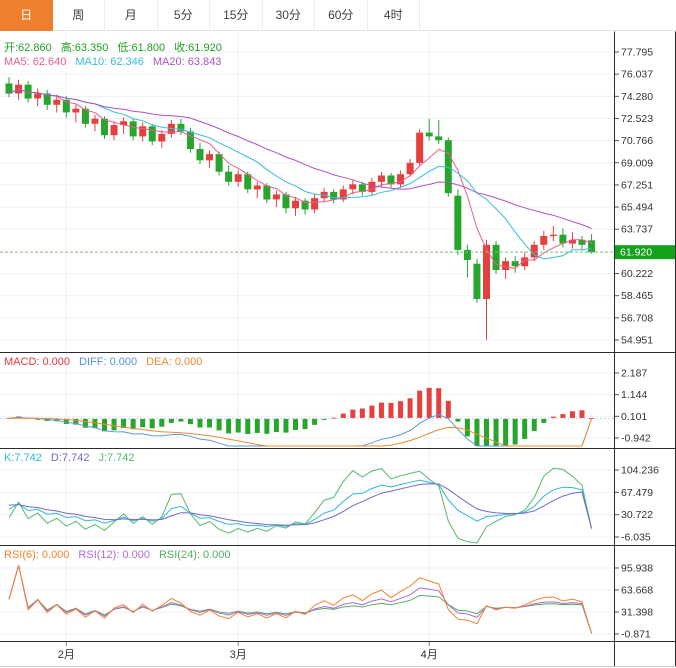 The image size is (676, 668). I want to click on month-label: 3月, so click(238, 655).